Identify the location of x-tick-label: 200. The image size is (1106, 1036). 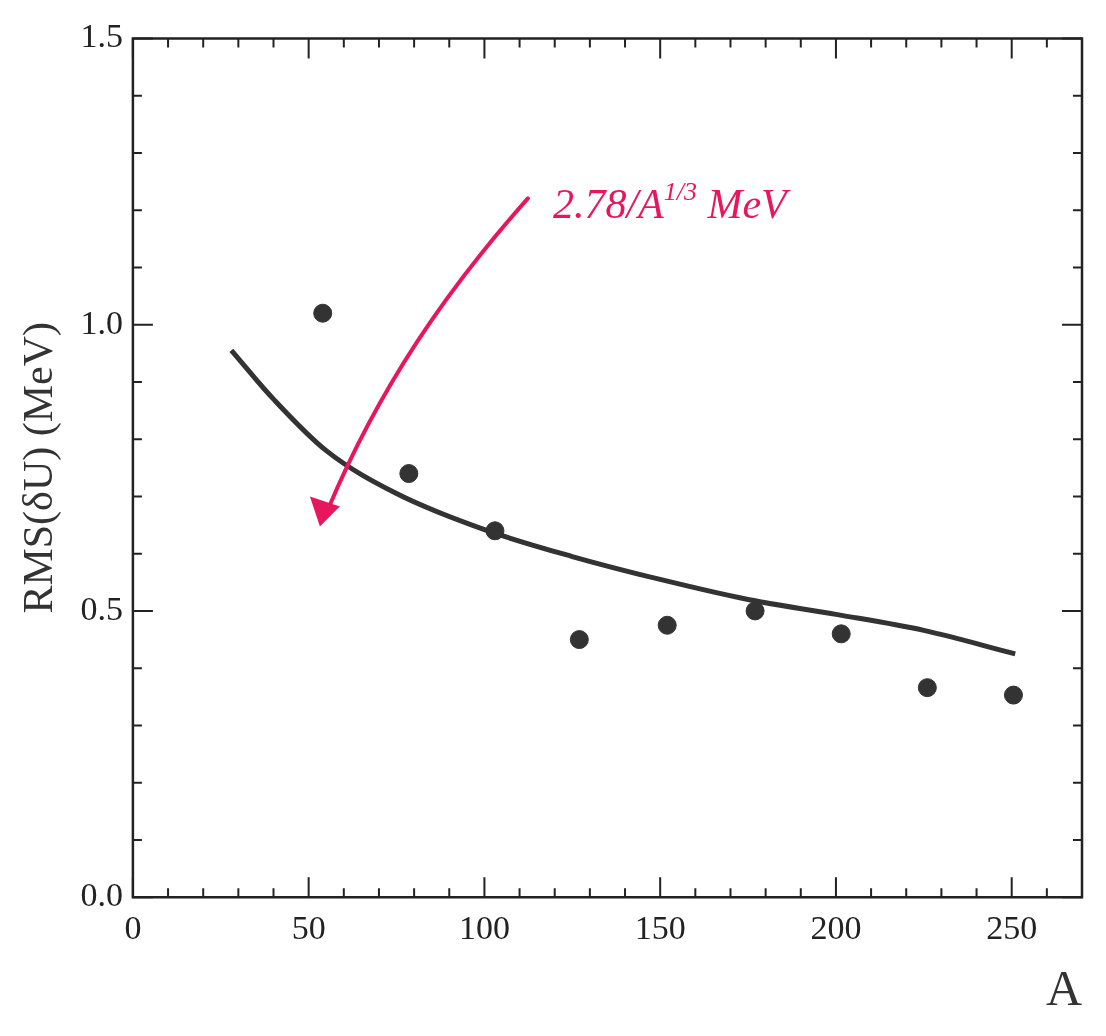
(836, 927).